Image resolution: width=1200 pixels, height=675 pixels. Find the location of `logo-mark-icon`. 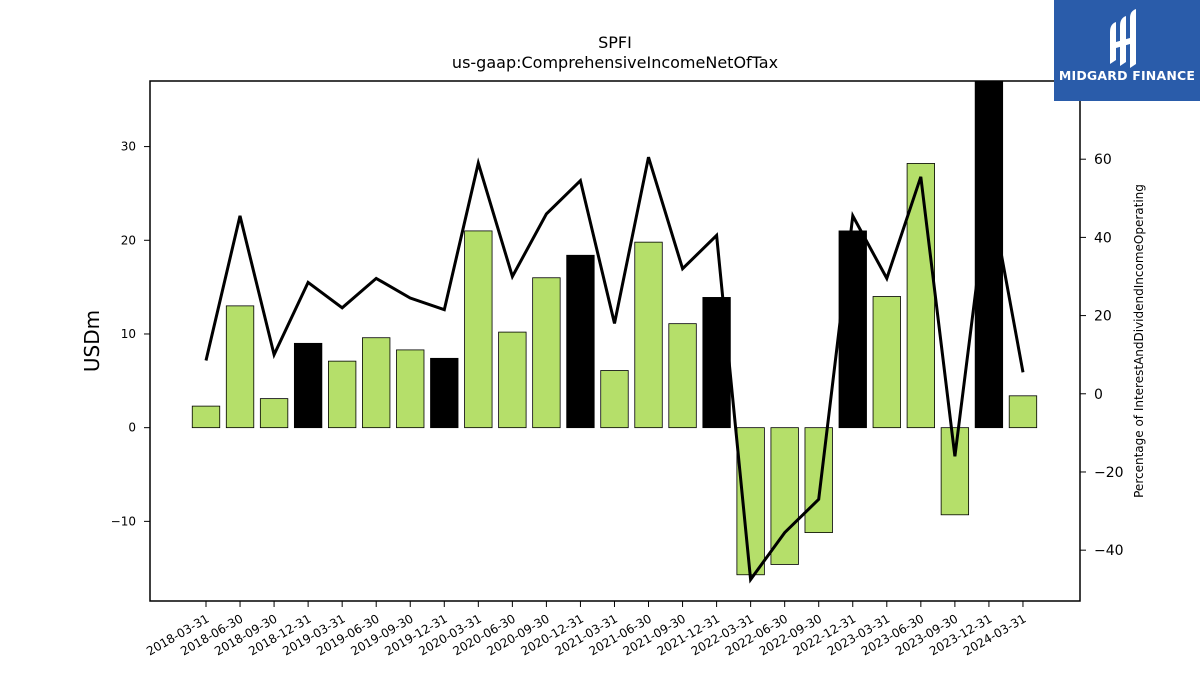

logo-mark-icon is located at coordinates (1123, 38).